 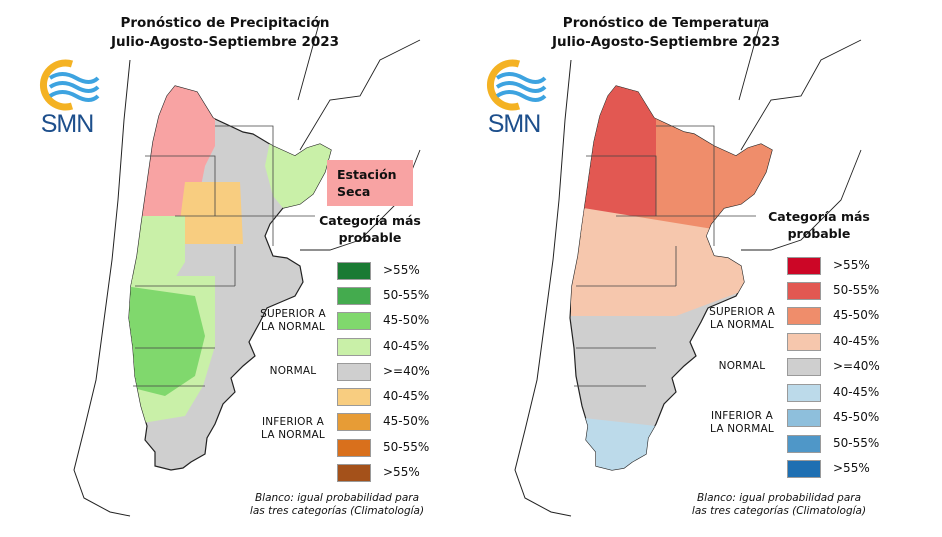 What do you see at coordinates (225, 42) in the screenshot?
I see `precip-title-line2: Julio-Agosto-Septiembre 2023` at bounding box center [225, 42].